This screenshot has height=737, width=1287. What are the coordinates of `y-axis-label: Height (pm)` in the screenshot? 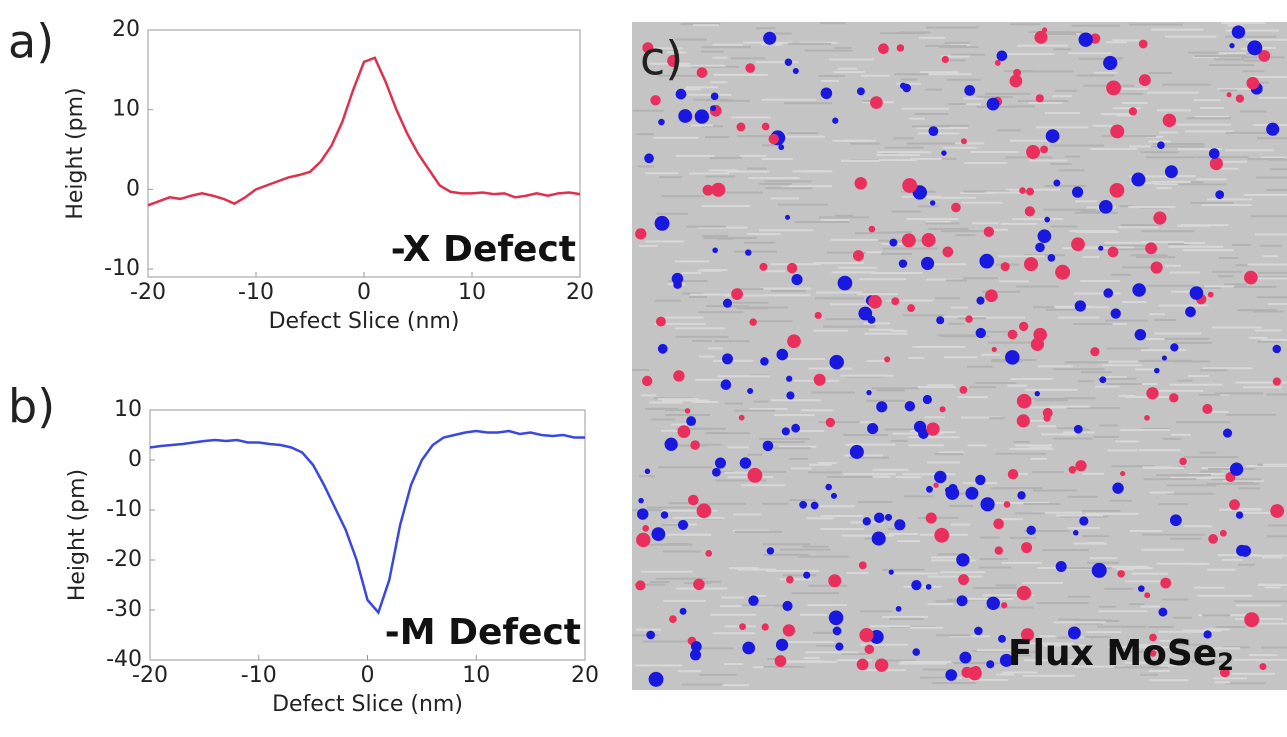 It's located at (77, 535).